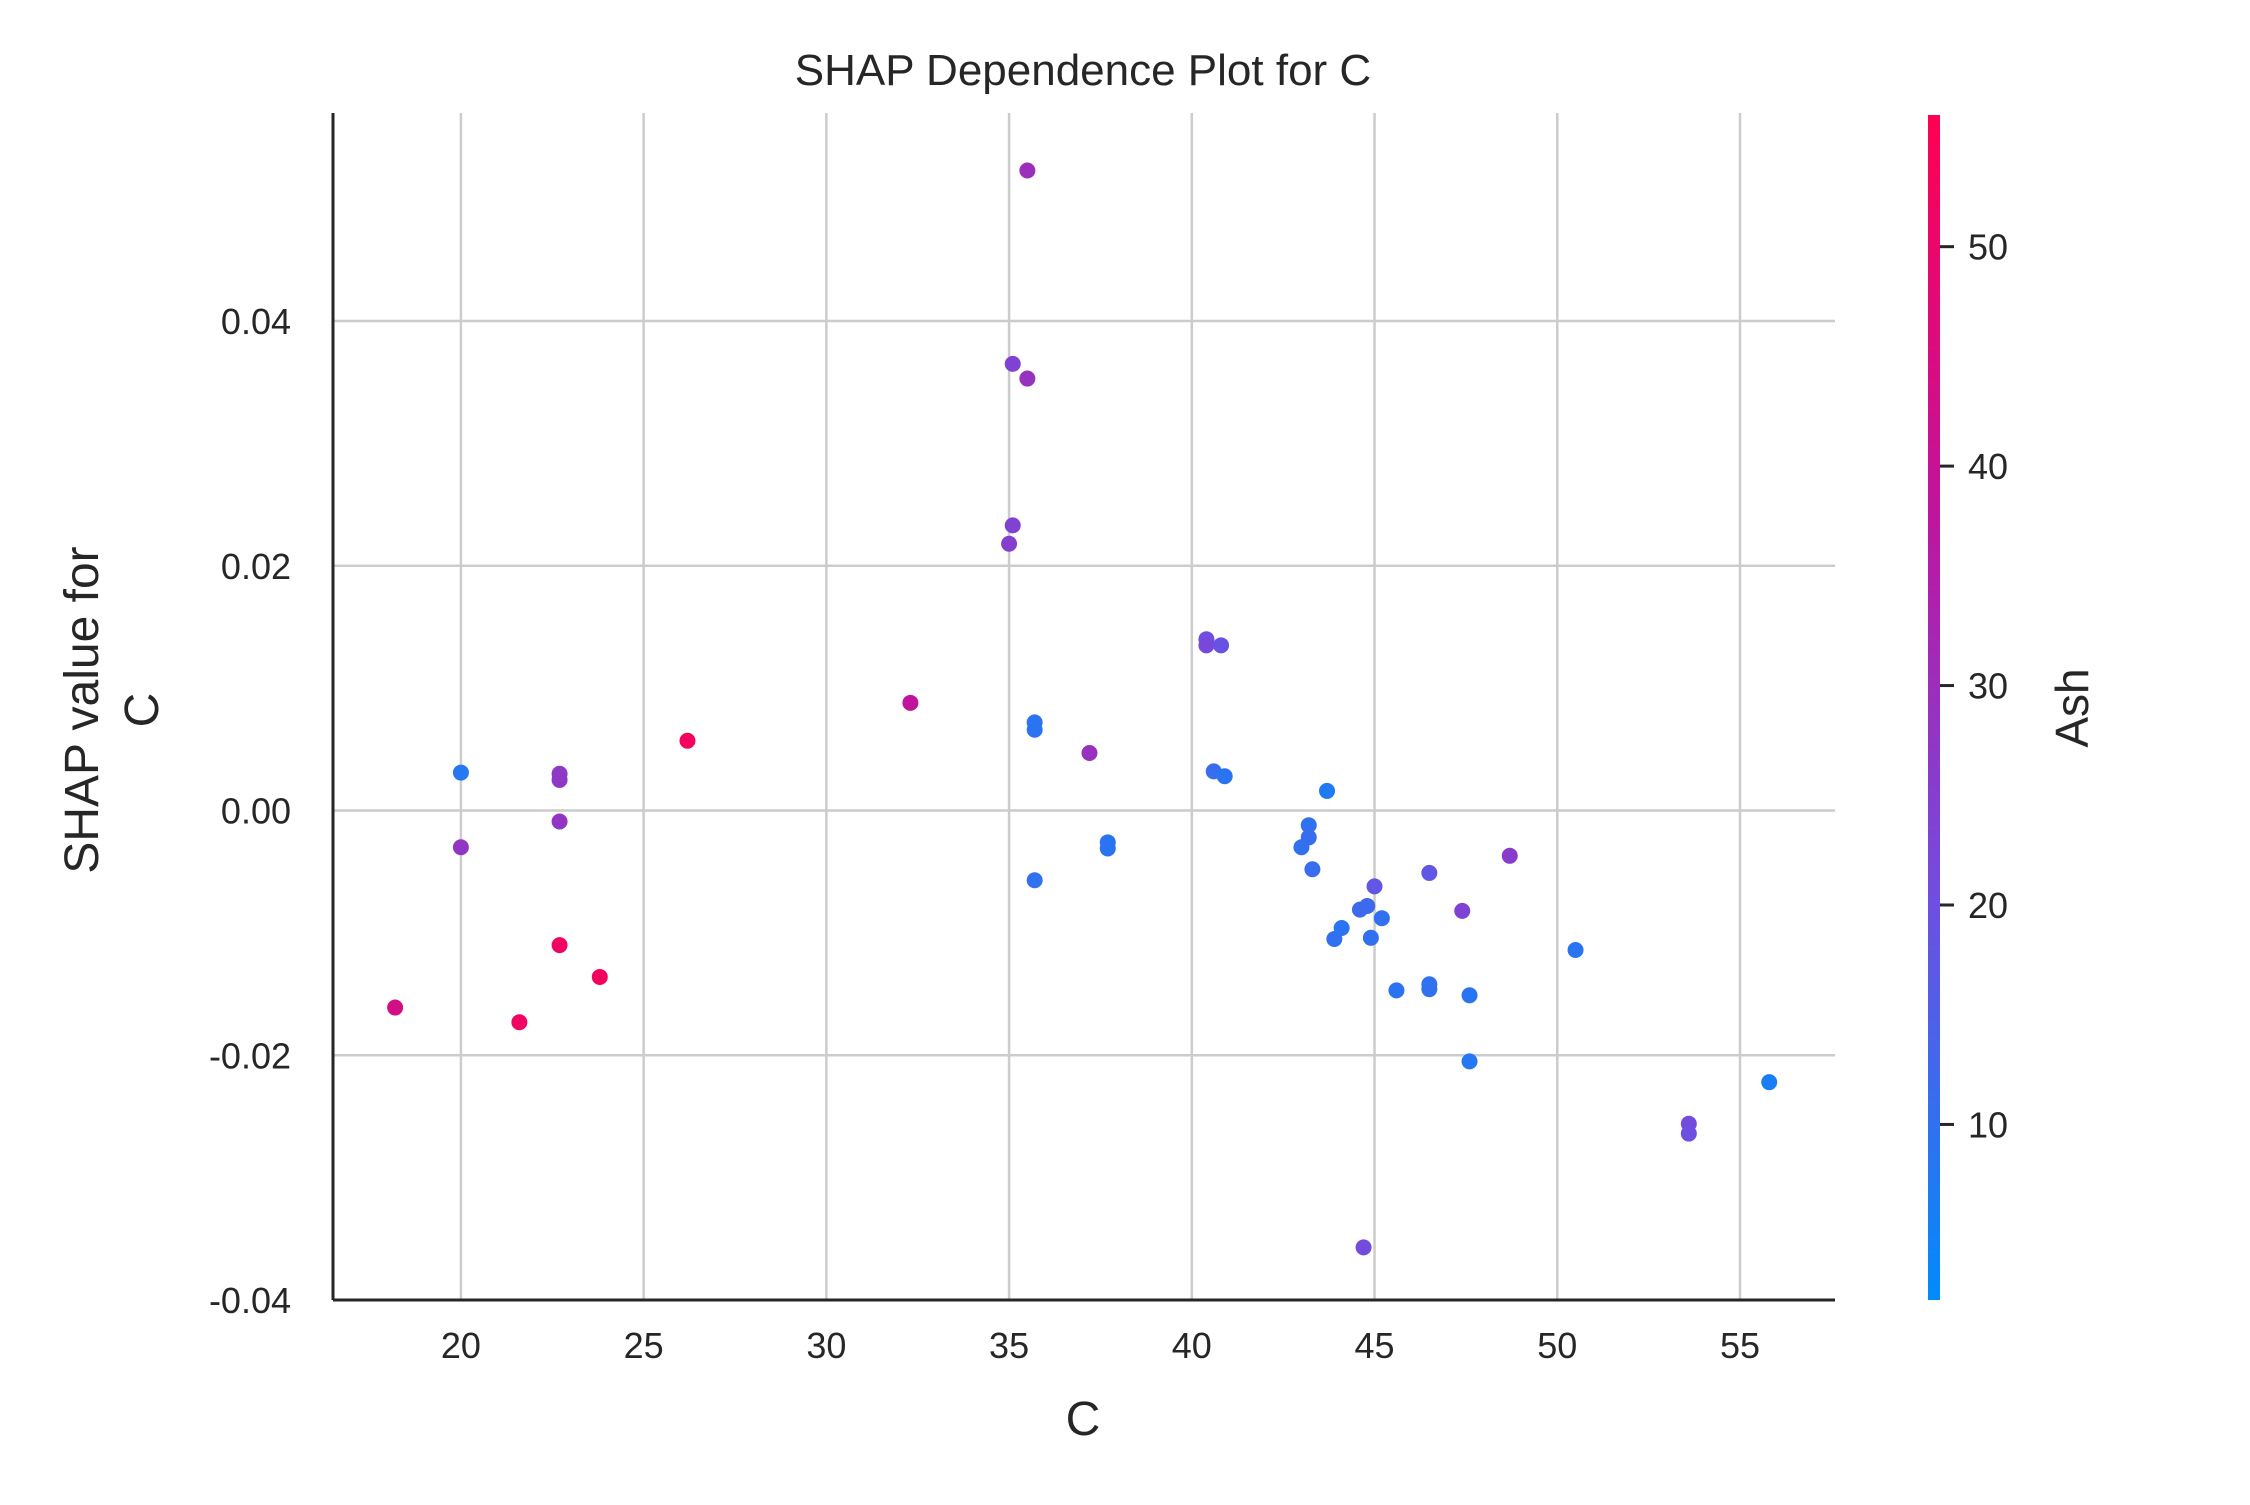  I want to click on y-tick-label: -0.02, so click(250, 1055).